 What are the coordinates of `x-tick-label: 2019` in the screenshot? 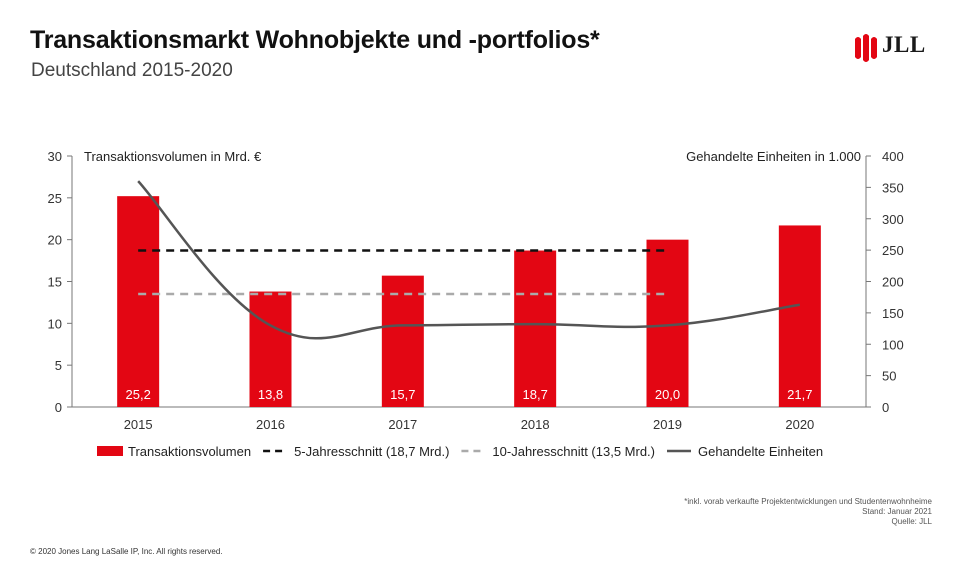 It's located at (667, 424).